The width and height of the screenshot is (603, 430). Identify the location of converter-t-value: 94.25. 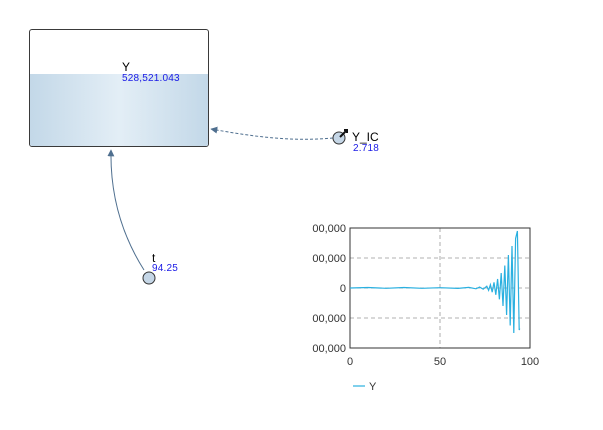
(165, 268).